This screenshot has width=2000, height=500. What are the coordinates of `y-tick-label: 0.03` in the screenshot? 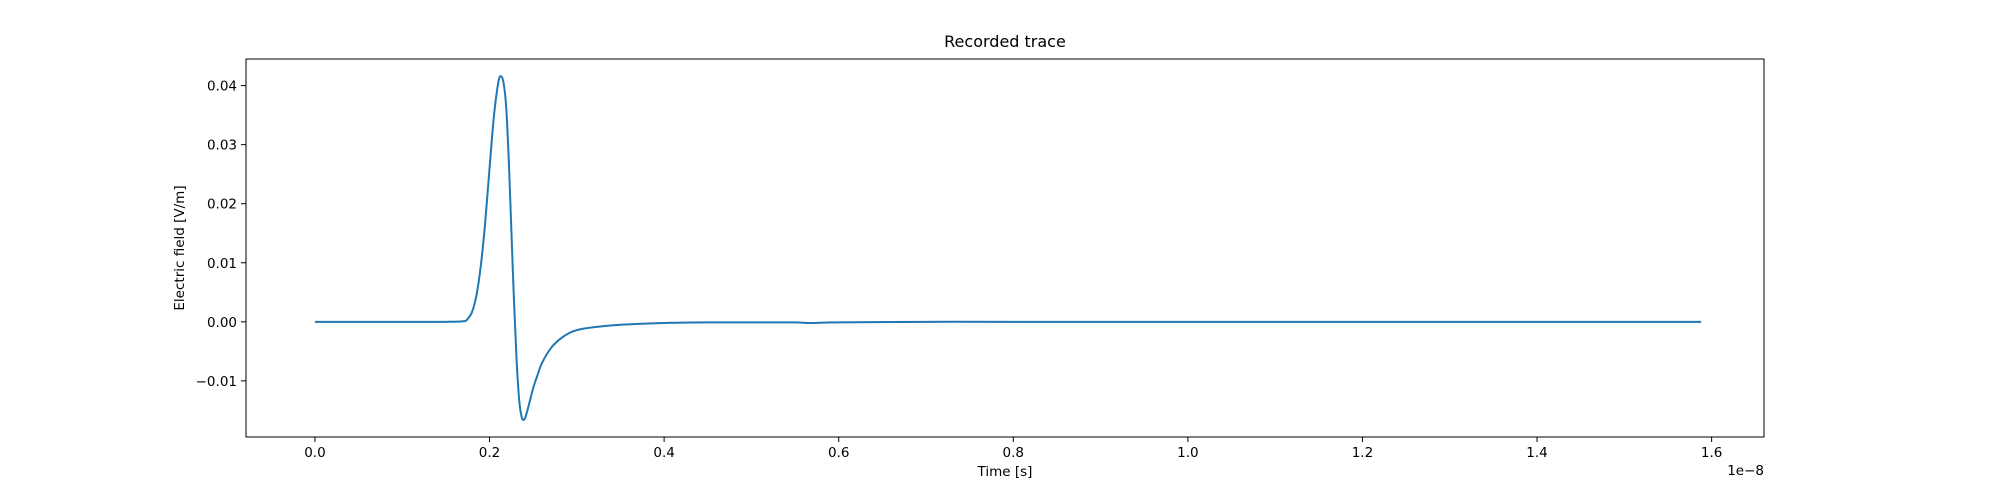 It's located at (222, 146).